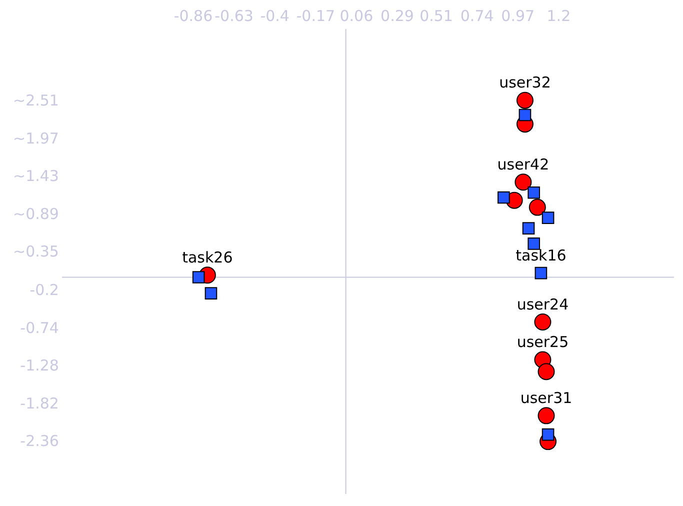 This screenshot has height=506, width=683. Describe the element at coordinates (546, 398) in the screenshot. I see `annotation: user31` at that location.